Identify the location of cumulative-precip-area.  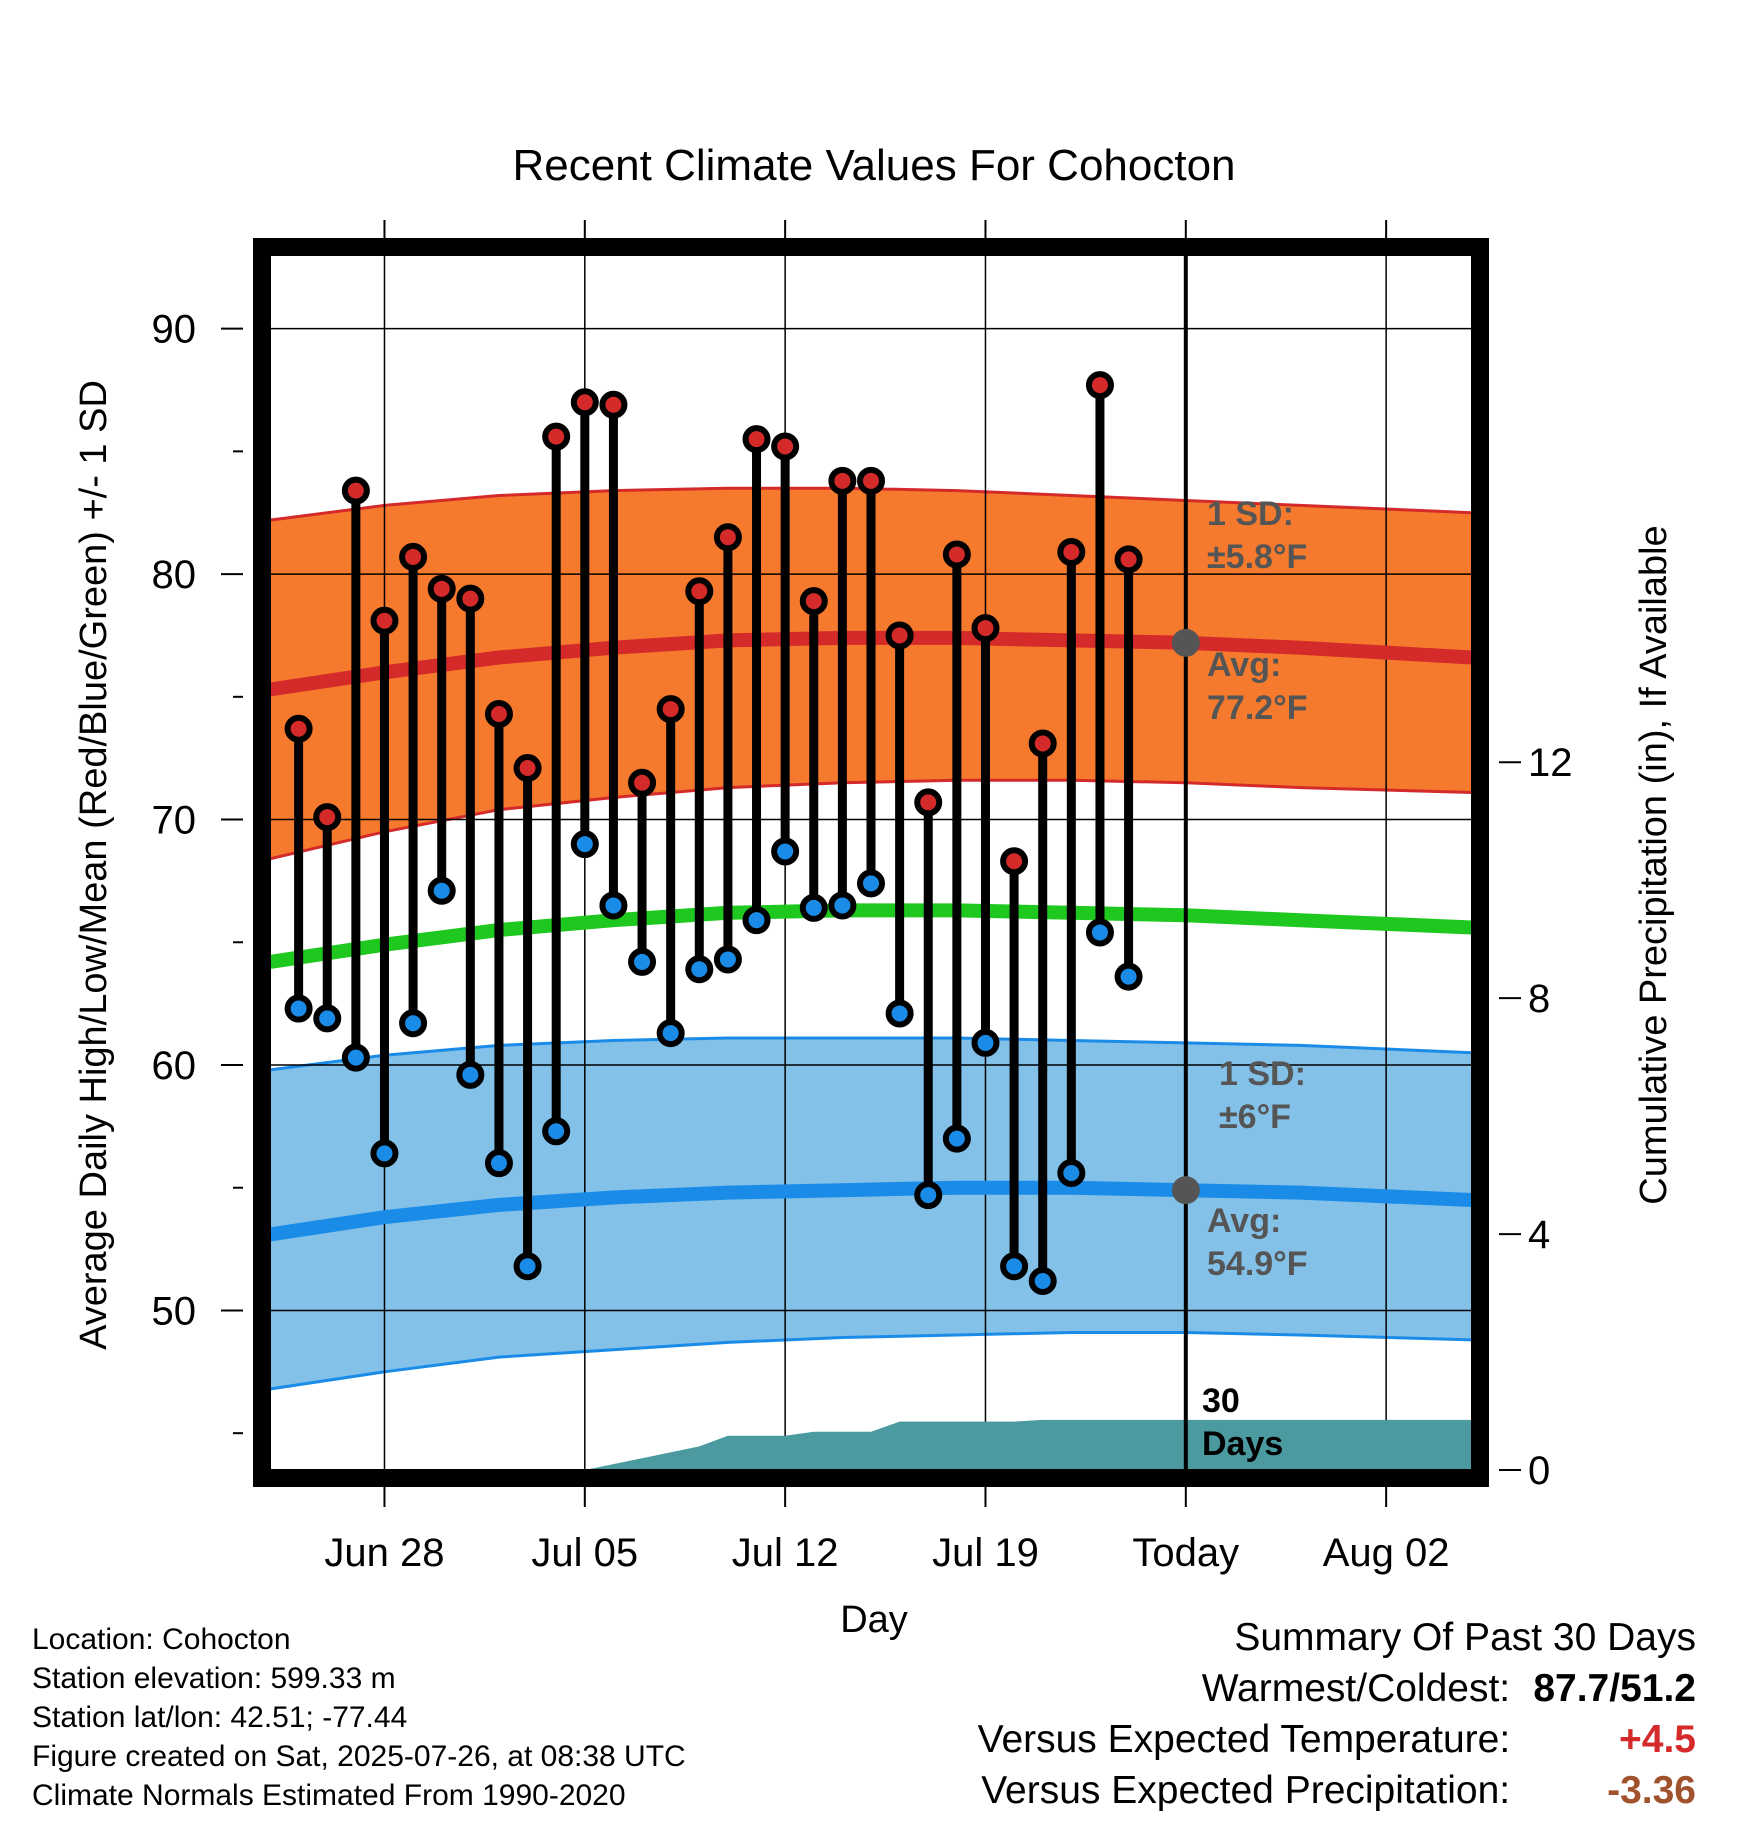
(871, 1444).